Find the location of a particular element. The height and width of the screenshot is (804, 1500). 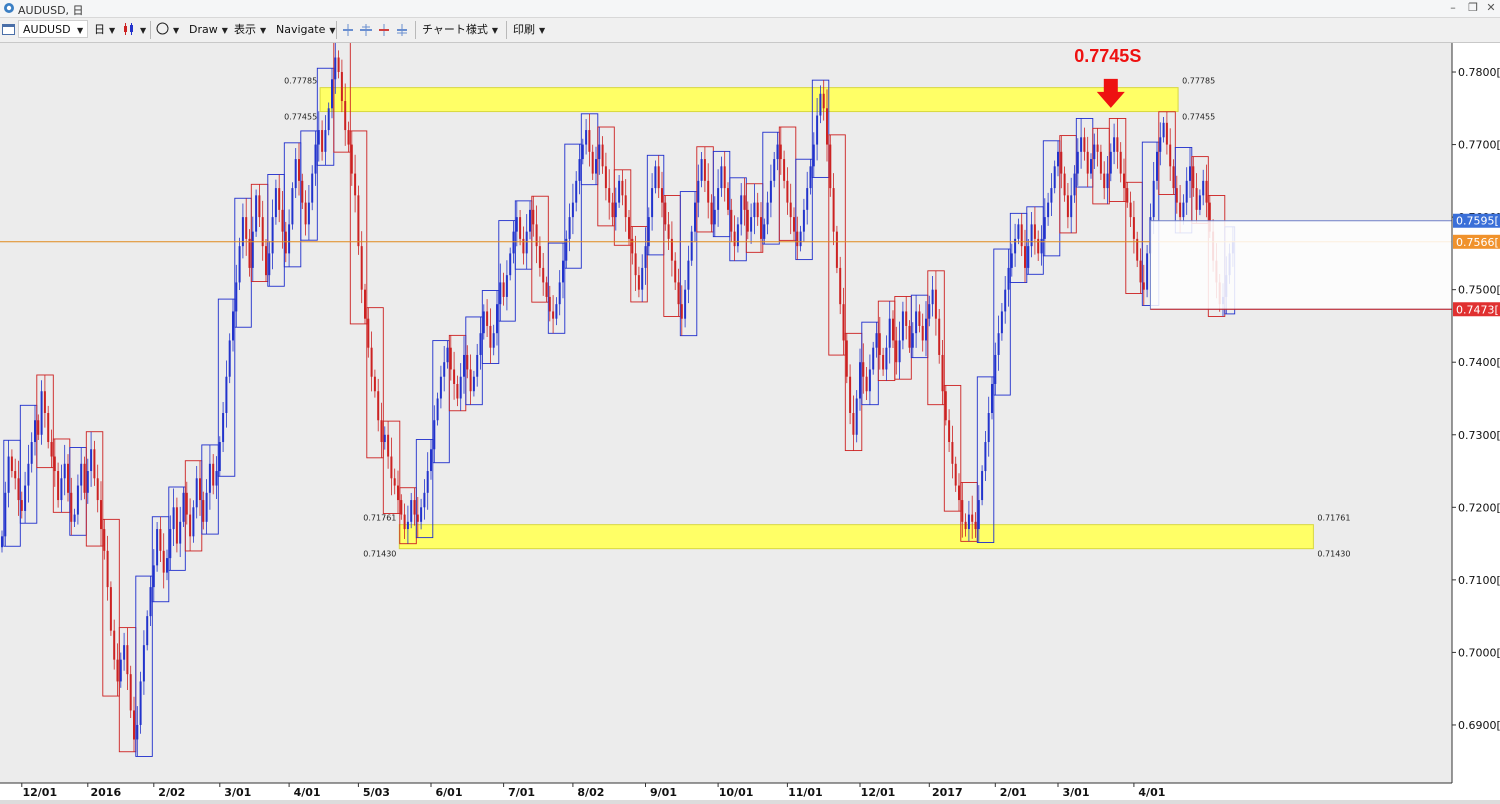

price-axis is located at coordinates (1476, 421).